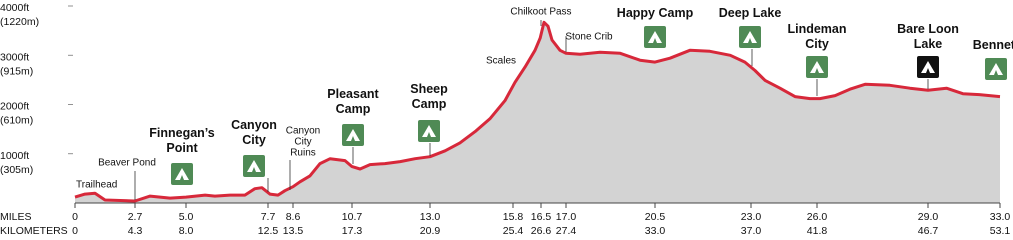  Describe the element at coordinates (751, 217) in the screenshot. I see `x-tick-label: 23.0` at that location.